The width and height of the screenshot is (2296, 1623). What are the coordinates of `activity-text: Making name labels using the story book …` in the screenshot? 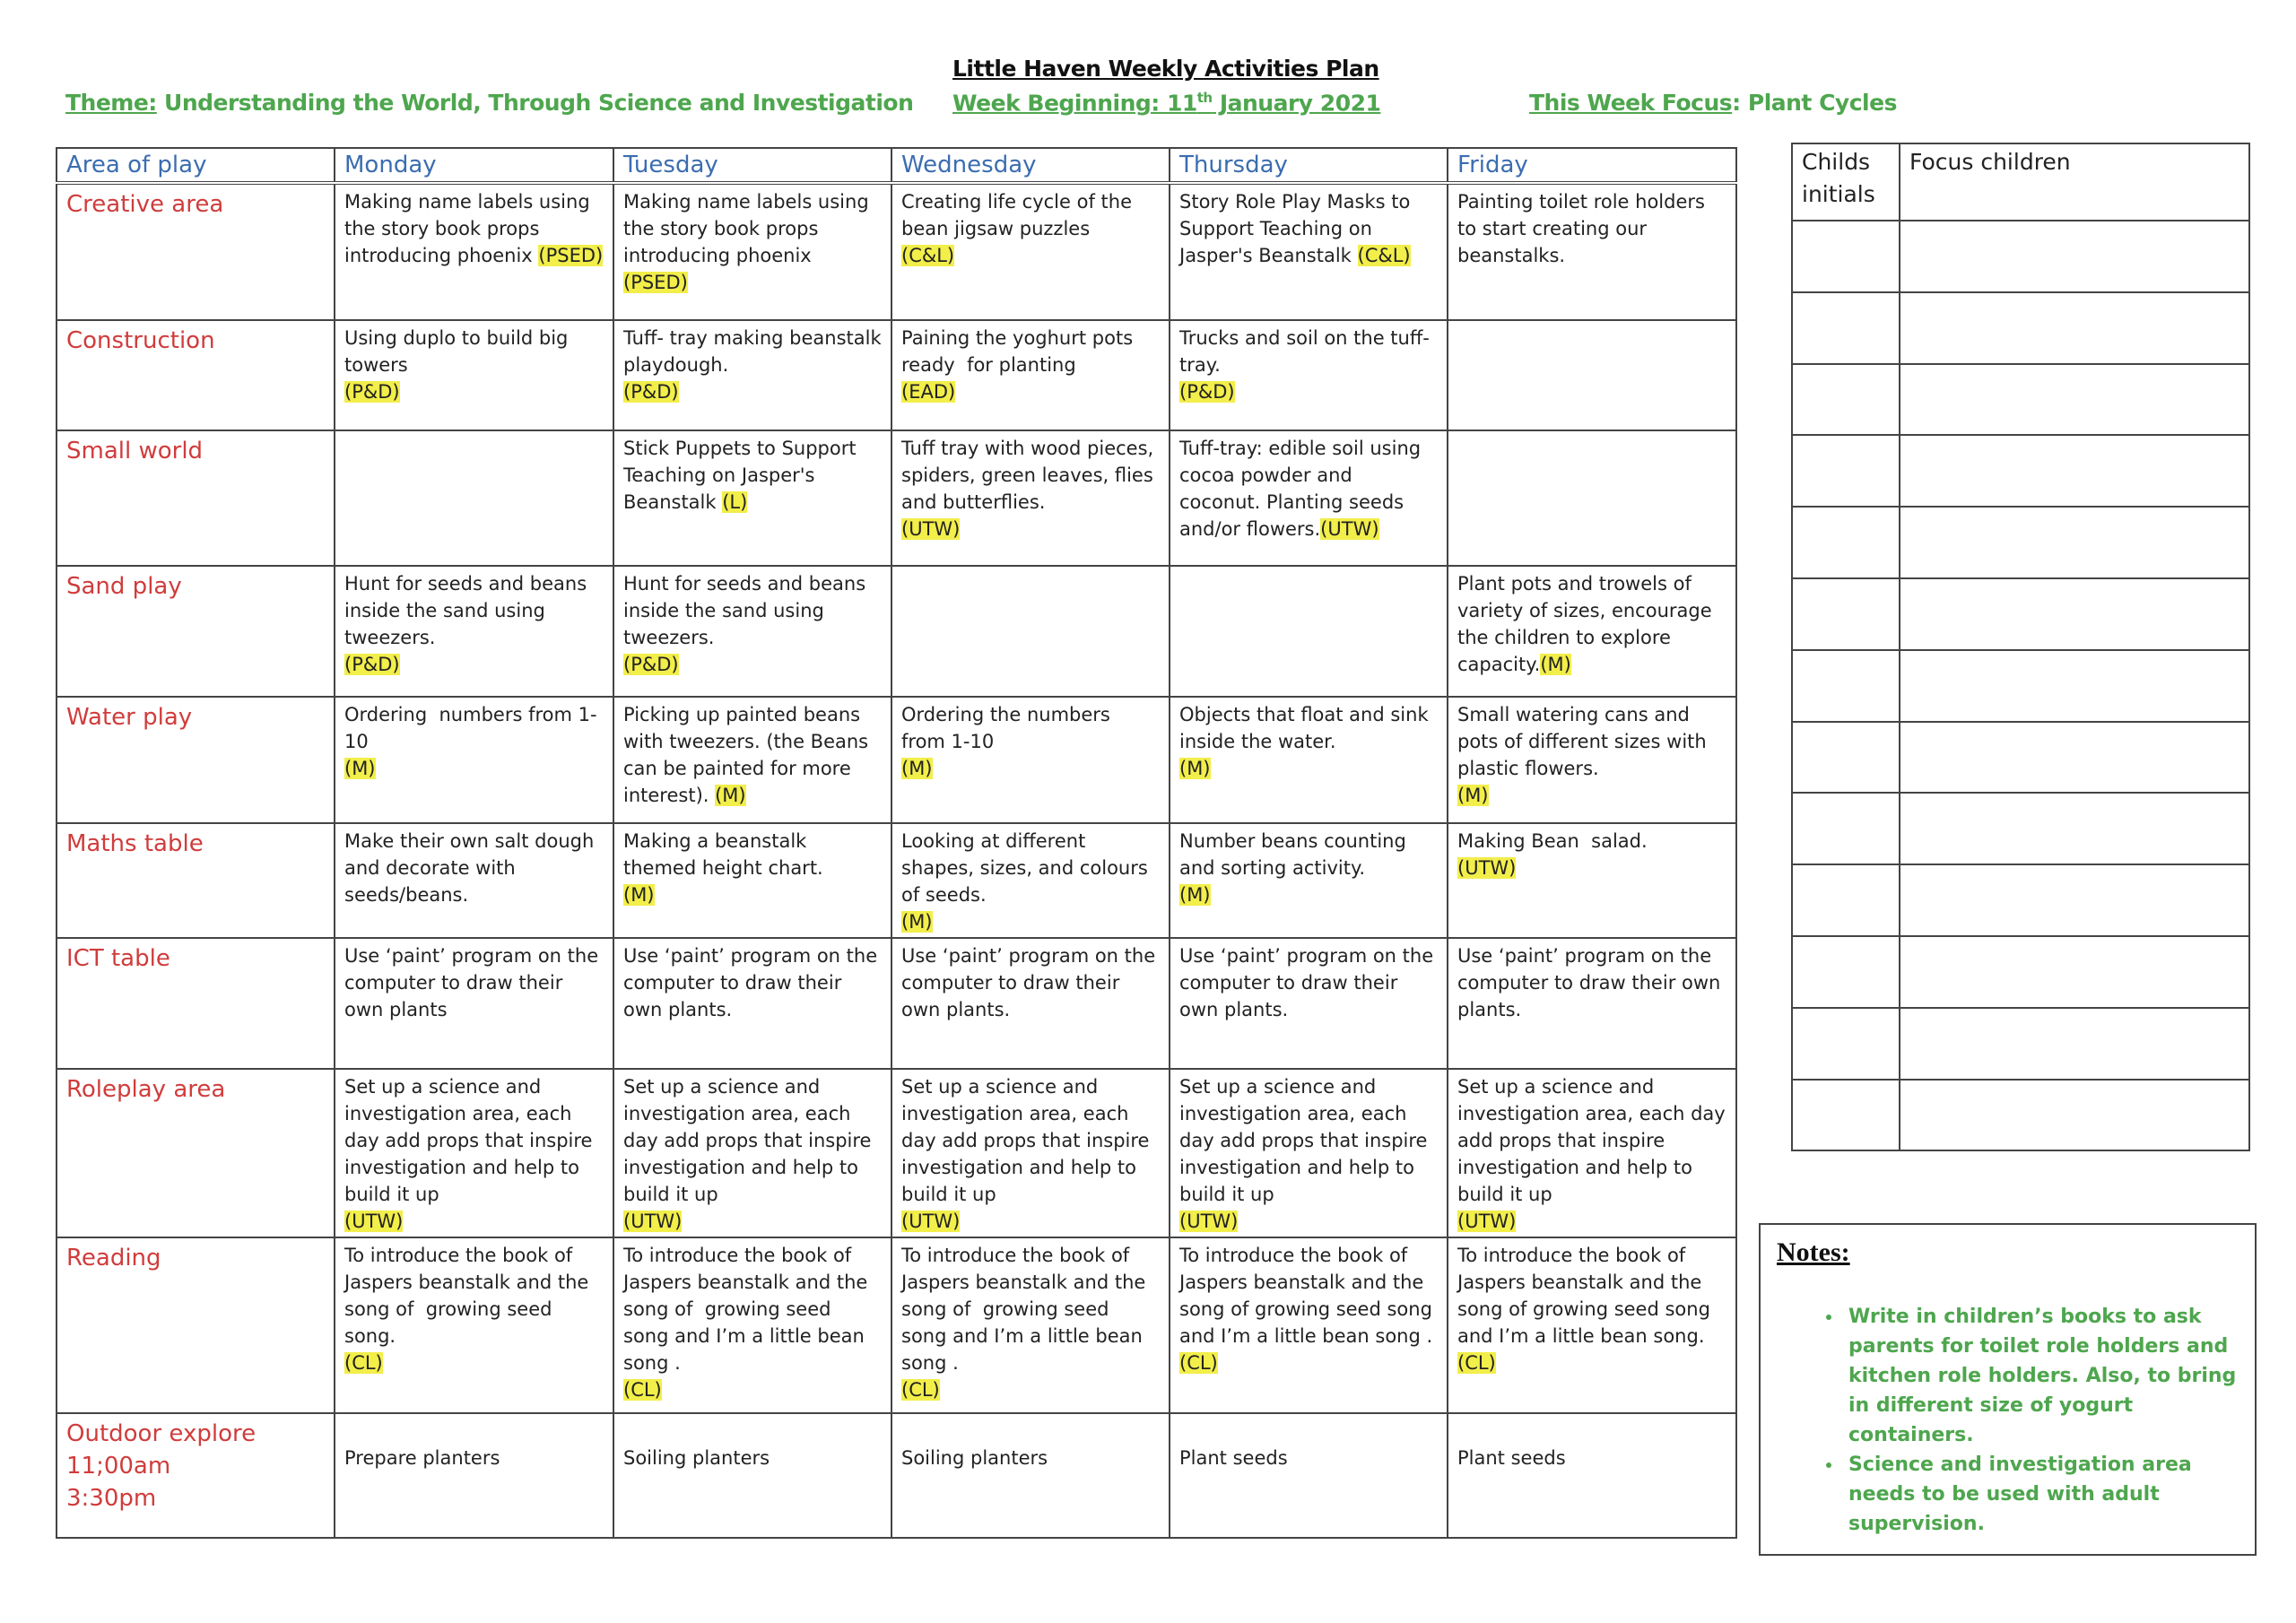 It's located at (470, 228).